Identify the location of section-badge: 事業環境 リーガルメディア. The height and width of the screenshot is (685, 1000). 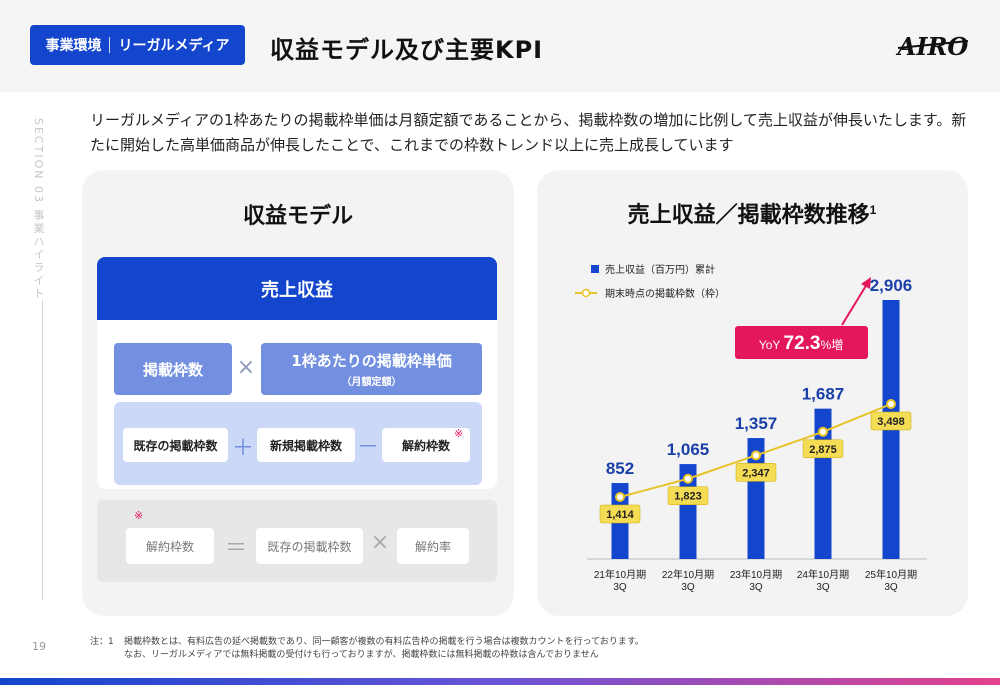
(137, 45).